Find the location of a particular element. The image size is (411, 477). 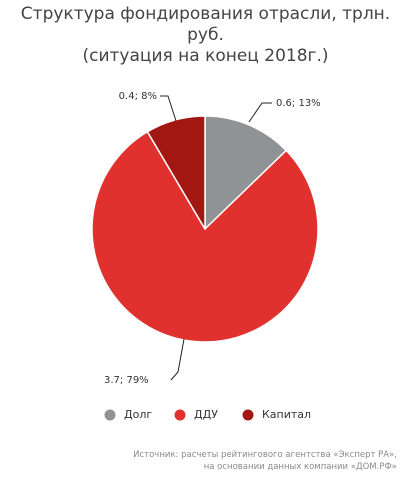

legend: Долг ДДУ Капитал is located at coordinates (207, 414).